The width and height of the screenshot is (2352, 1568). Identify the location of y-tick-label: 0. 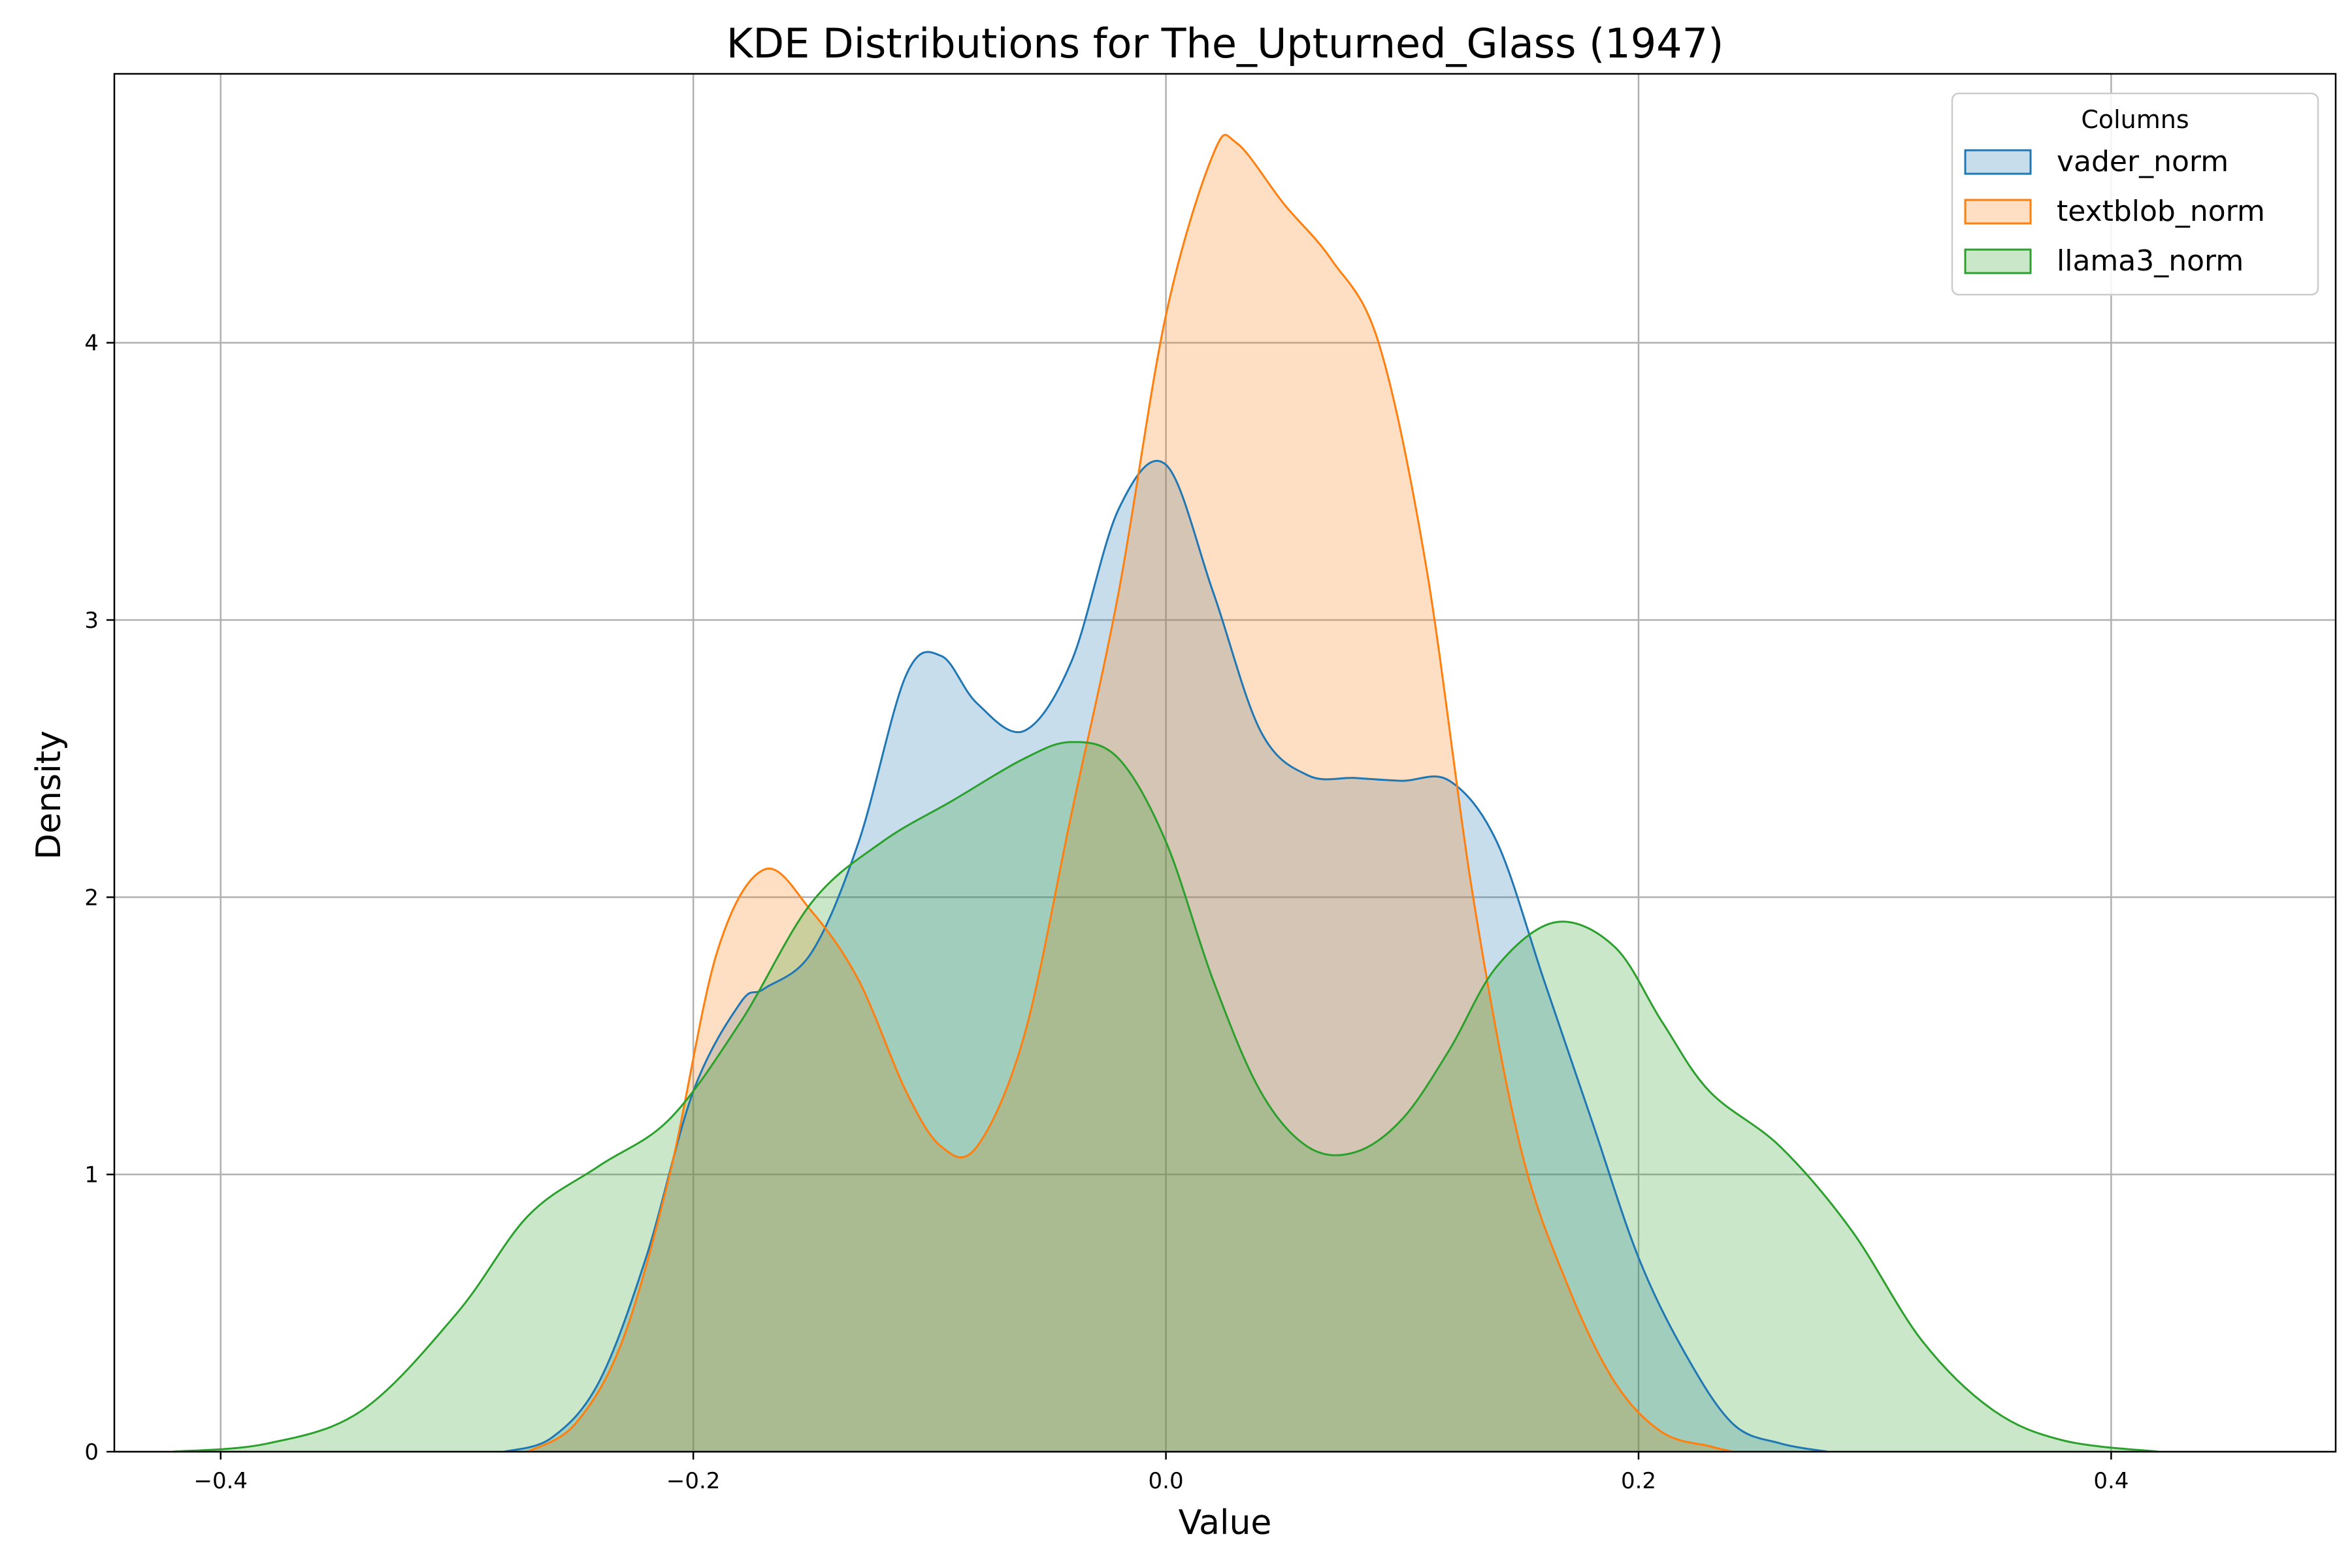
(91, 1452).